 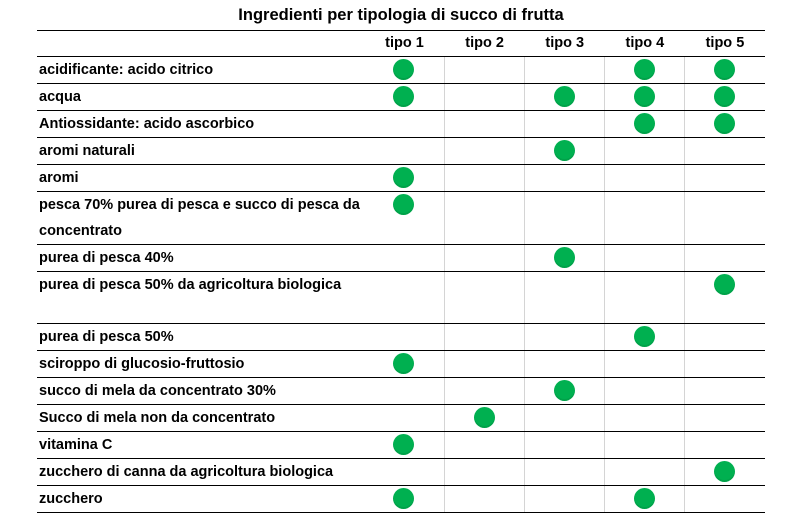 I want to click on ingredient-label: aromi naturali, so click(x=201, y=151).